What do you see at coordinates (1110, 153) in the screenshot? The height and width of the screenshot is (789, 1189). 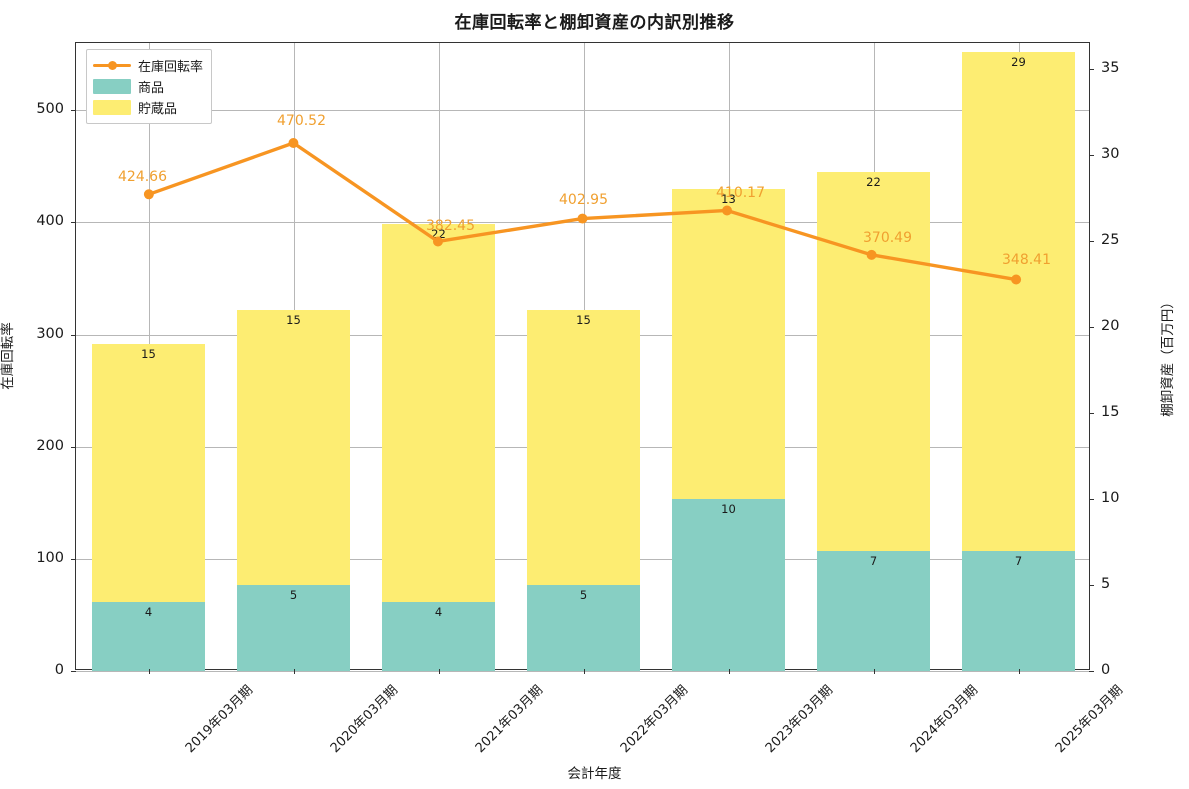 I see `right-axis-tick-label: 30` at bounding box center [1110, 153].